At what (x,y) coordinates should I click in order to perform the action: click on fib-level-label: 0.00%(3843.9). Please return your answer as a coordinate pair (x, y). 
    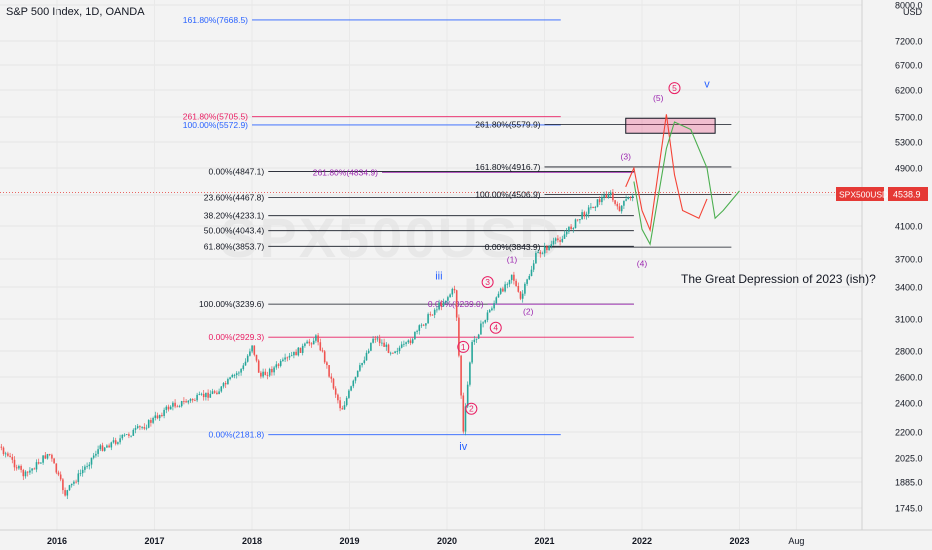
    Looking at the image, I should click on (513, 247).